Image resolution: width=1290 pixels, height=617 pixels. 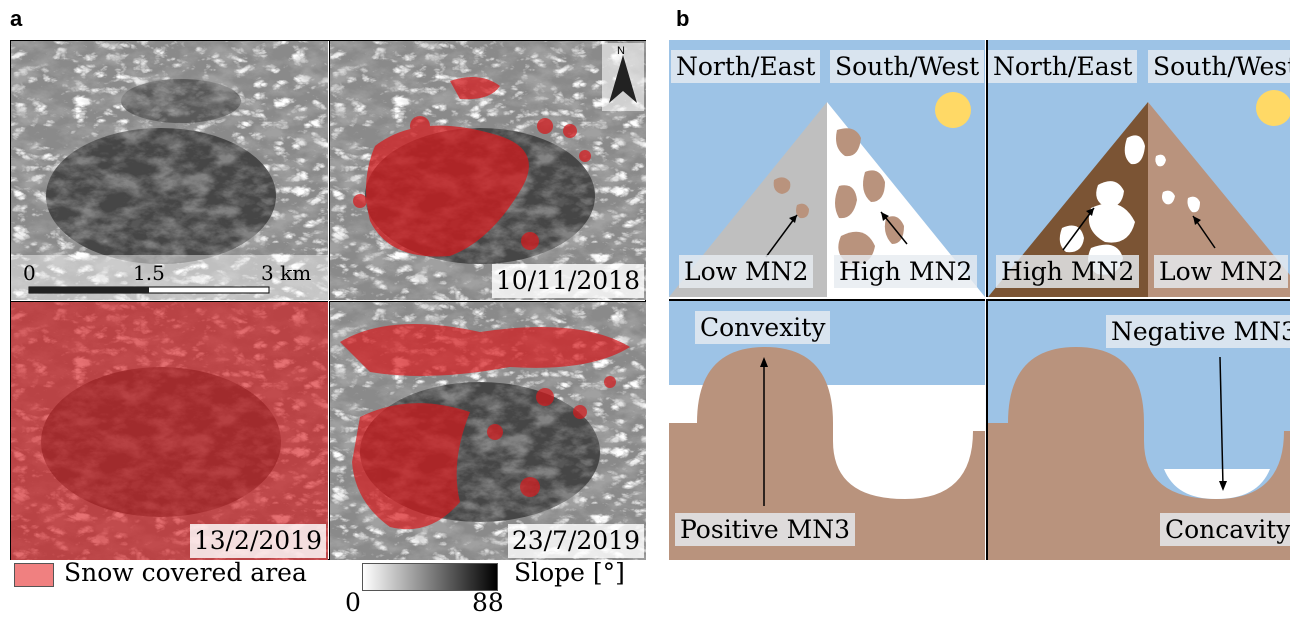 I want to click on scale-tick-end: 3 km, so click(x=286, y=273).